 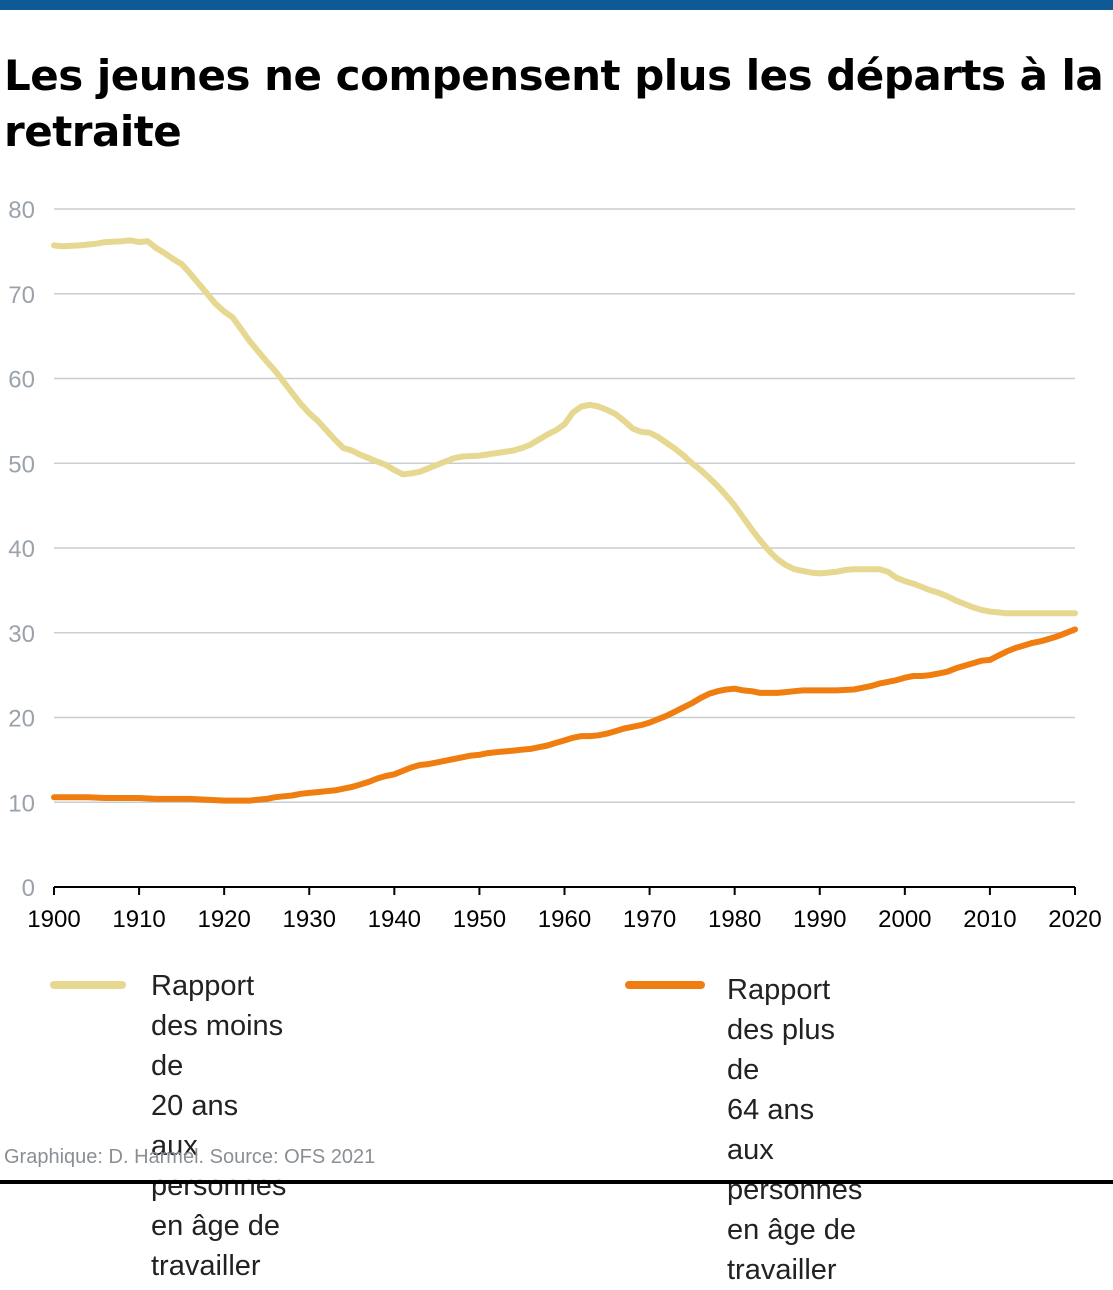 I want to click on legend-label-line: 64 ans aux personnes, so click(x=795, y=1150).